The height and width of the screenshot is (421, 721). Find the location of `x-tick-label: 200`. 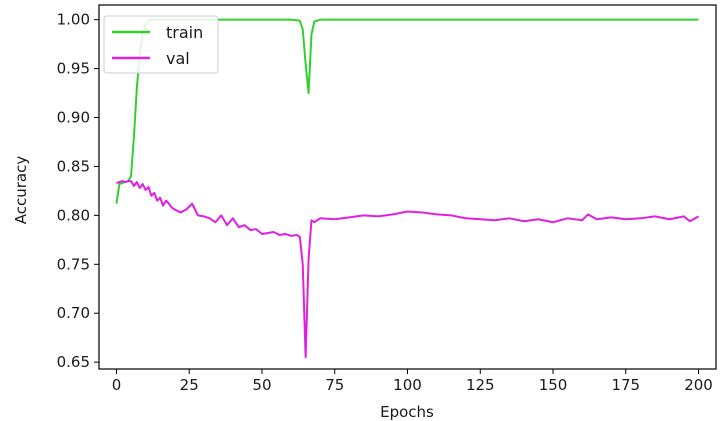

x-tick-label: 200 is located at coordinates (698, 385).